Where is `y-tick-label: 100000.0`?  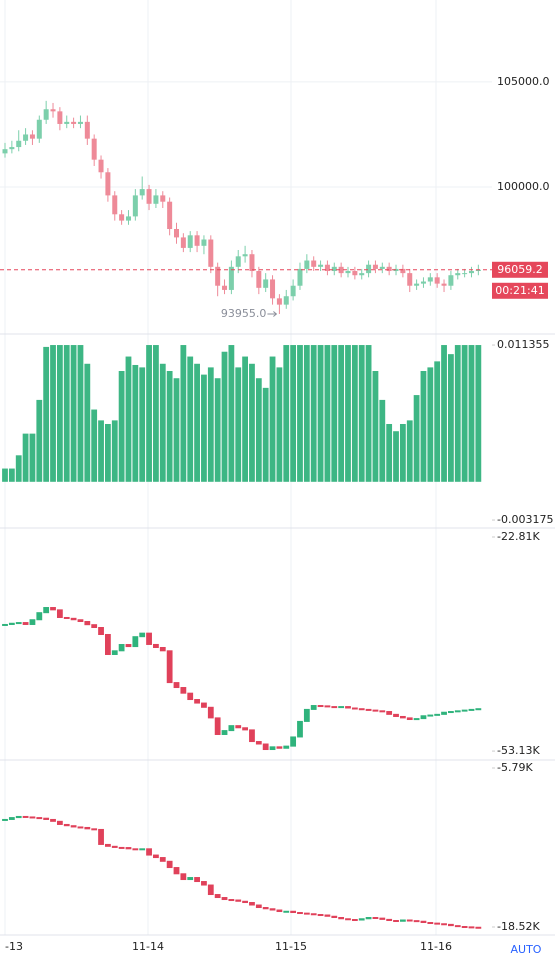
y-tick-label: 100000.0 is located at coordinates (523, 186).